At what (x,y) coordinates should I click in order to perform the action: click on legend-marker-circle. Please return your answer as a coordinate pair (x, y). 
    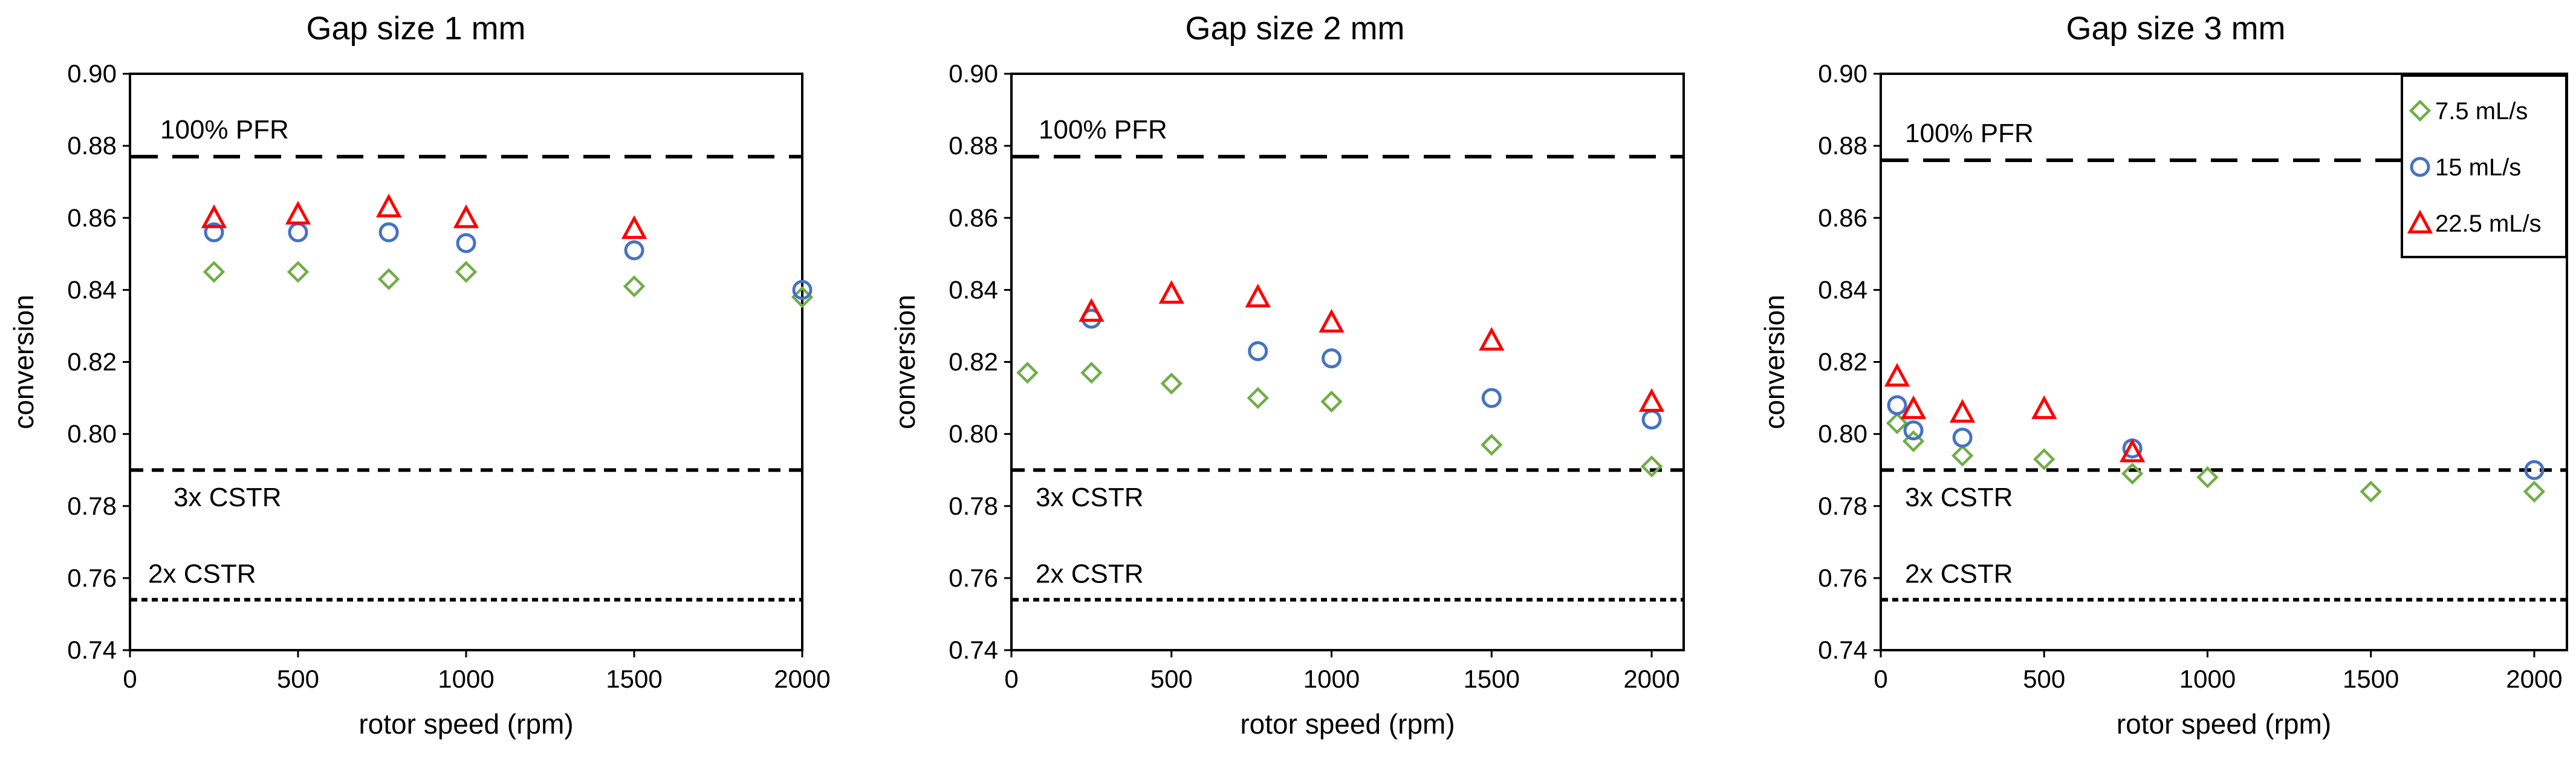
    Looking at the image, I should click on (2420, 167).